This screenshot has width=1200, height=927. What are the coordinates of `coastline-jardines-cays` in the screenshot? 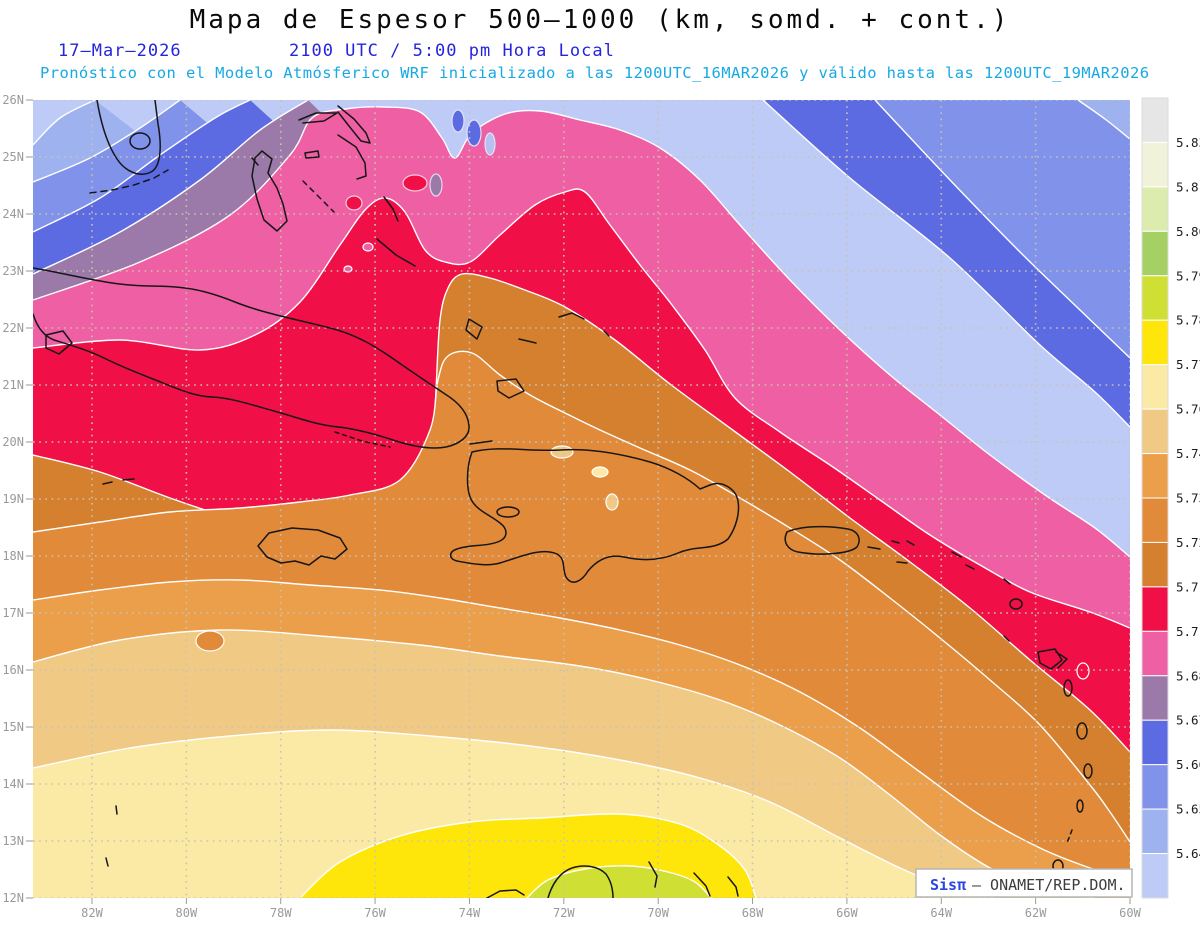 It's located at (362, 439).